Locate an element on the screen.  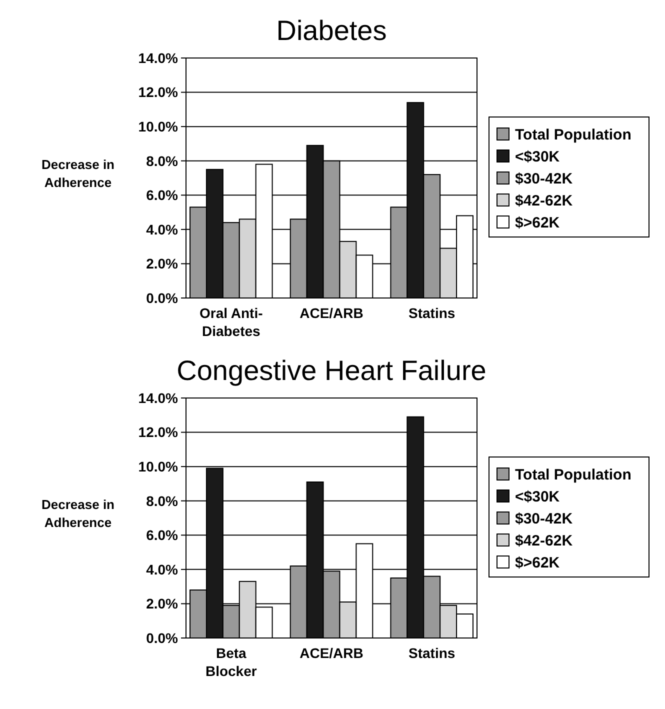
chart-title: Congestive Heart Failure is located at coordinates (331, 370).